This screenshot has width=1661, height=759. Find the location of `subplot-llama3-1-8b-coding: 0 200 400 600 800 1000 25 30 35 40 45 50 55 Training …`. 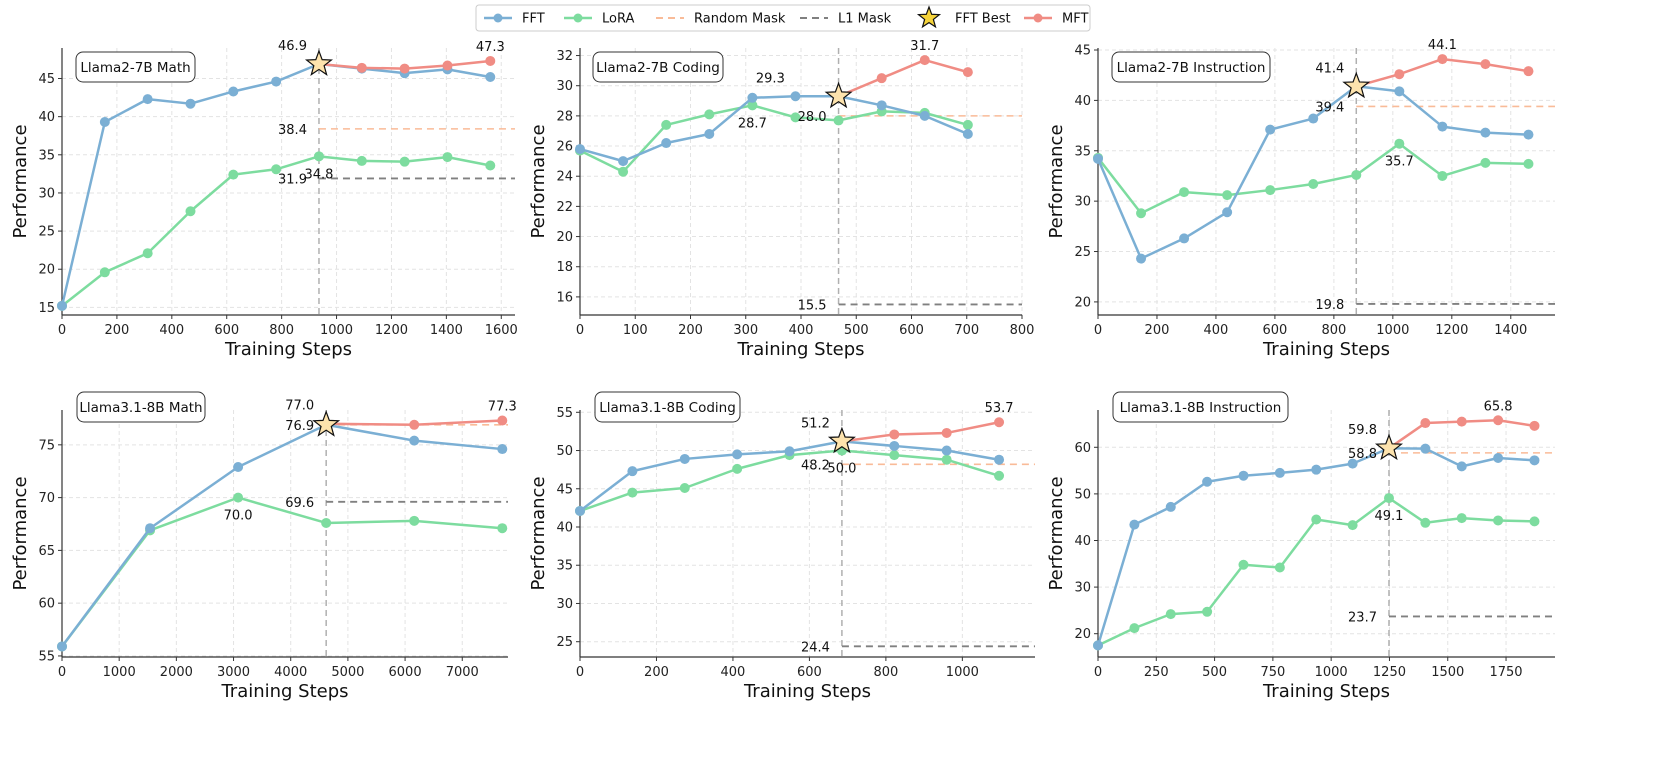

subplot-llama3-1-8b-coding: 0 200 400 600 800 1000 25 30 35 40 45 50 55 Training … is located at coordinates (781, 546).